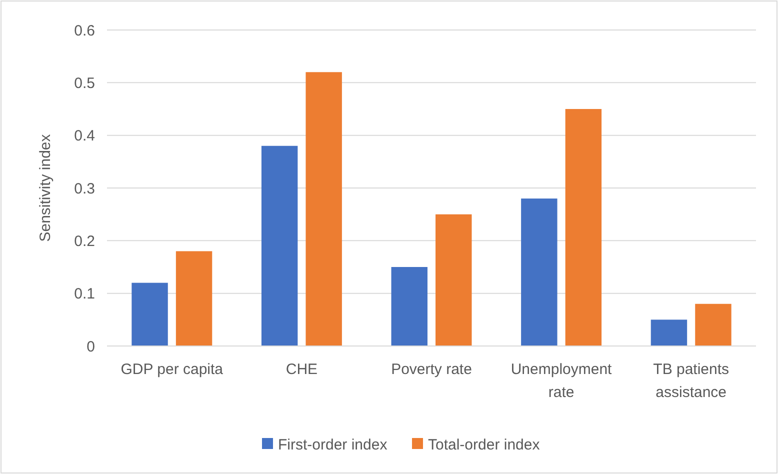 This screenshot has width=784, height=476. Describe the element at coordinates (84, 83) in the screenshot. I see `y-tick-label: 0.5` at that location.